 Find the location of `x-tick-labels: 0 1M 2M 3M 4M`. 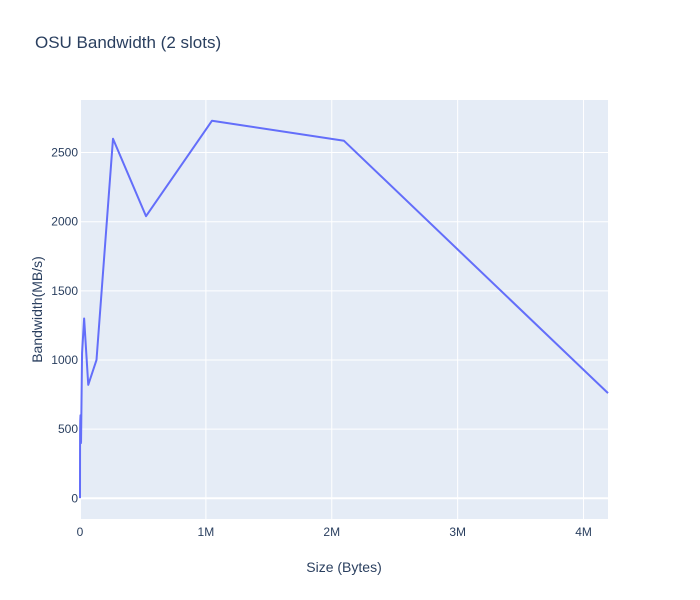

x-tick-labels: 0 1M 2M 3M 4M is located at coordinates (334, 532).